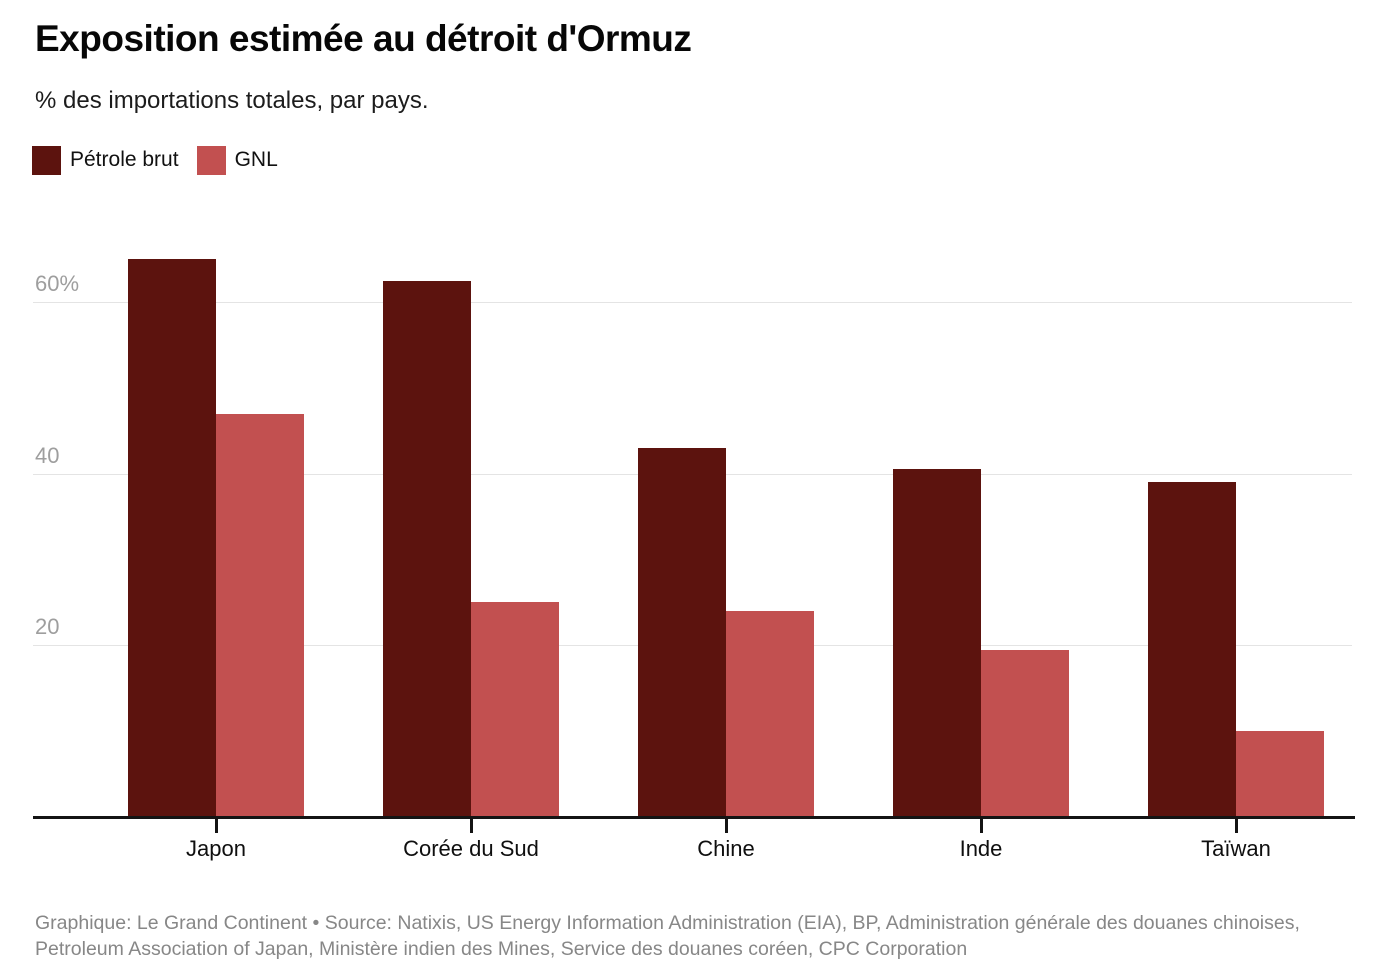 Image resolution: width=1378 pixels, height=980 pixels. I want to click on legend-swatch-gnl, so click(211, 160).